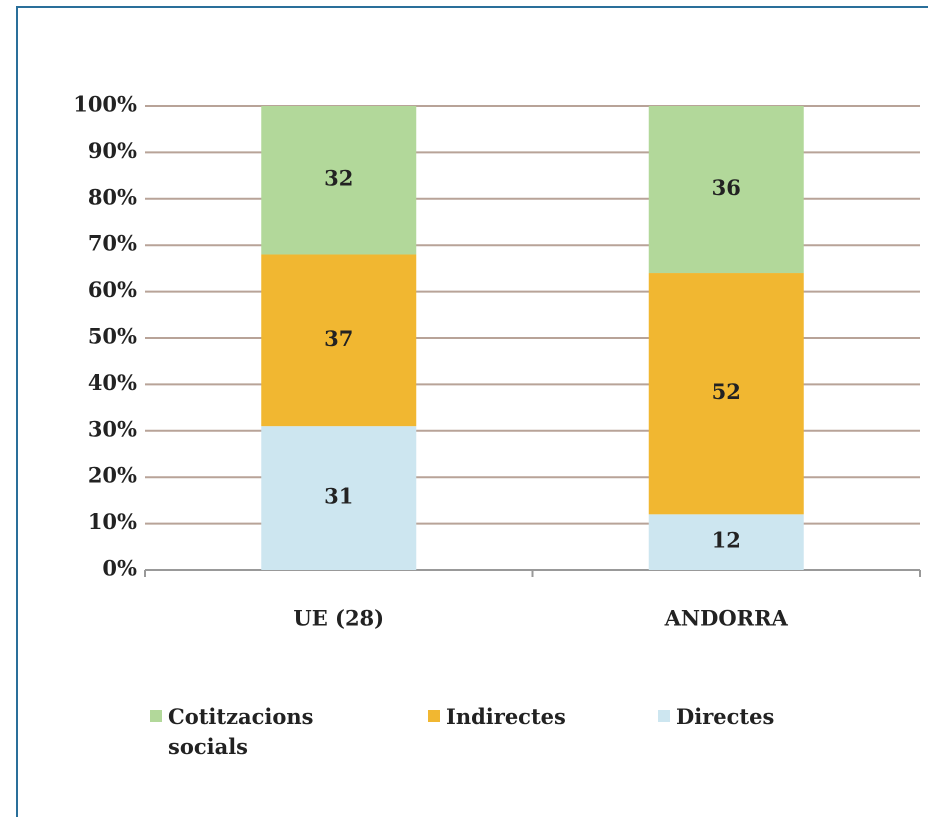 The image size is (930, 817). What do you see at coordinates (112, 382) in the screenshot?
I see `y-tick-label: 40%` at bounding box center [112, 382].